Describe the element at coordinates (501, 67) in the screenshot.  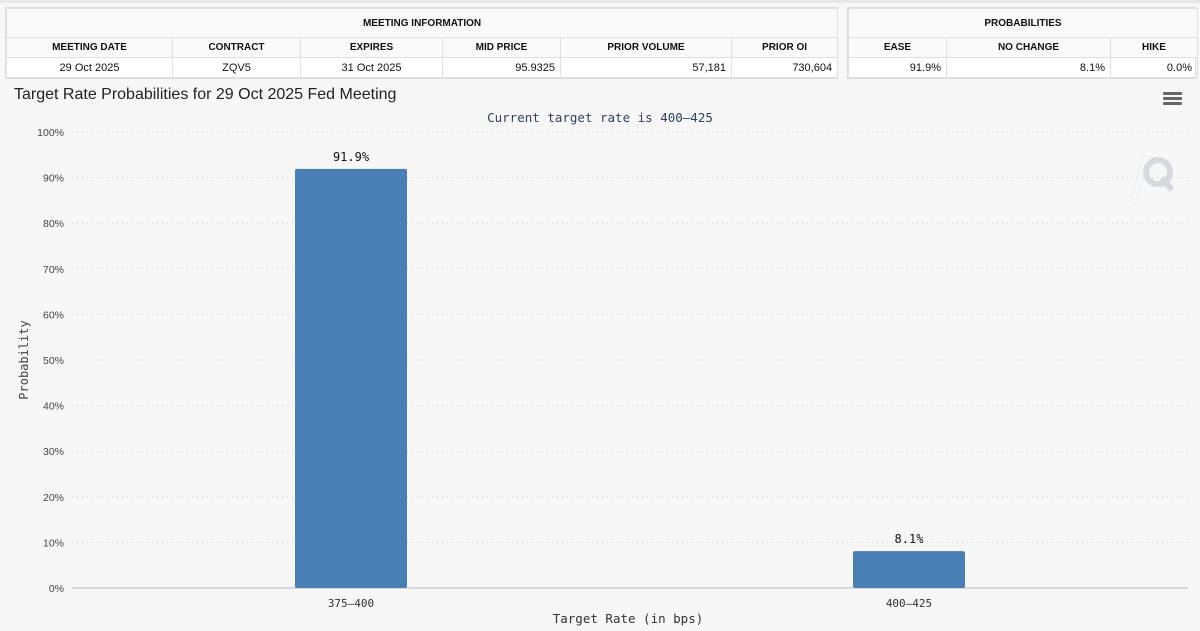
I see `mid-price-value: 95.9325` at that location.